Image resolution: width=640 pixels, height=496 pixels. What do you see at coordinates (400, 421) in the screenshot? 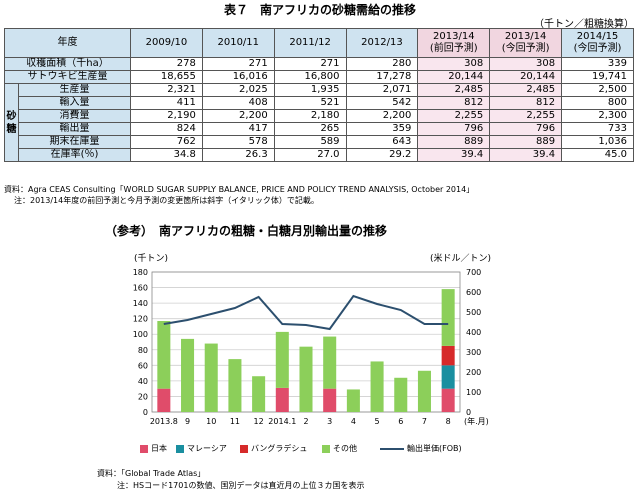
I see `x-tick-label: 6` at bounding box center [400, 421].